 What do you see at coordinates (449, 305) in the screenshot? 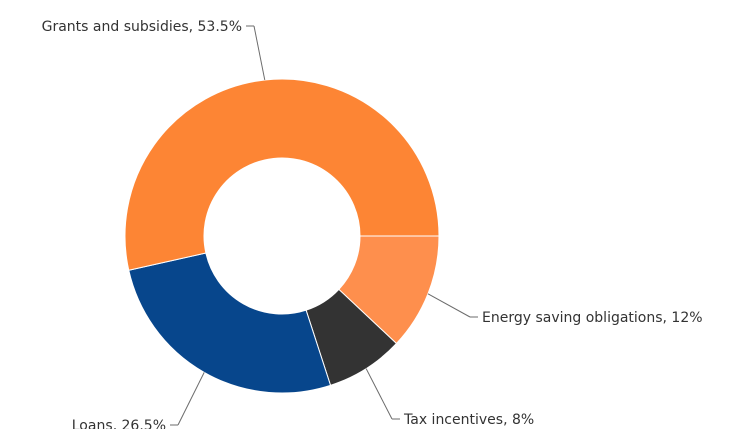
I see `leader-line-energy-saving-obligations` at bounding box center [449, 305].